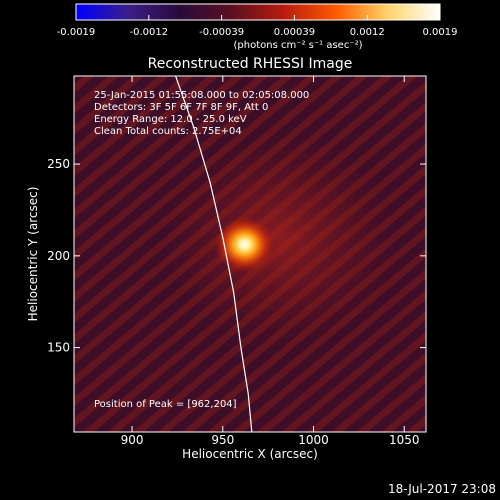 The image size is (500, 500). What do you see at coordinates (168, 131) in the screenshot?
I see `annotation-clean-counts: Clean Total counts: 2.75E+04` at bounding box center [168, 131].